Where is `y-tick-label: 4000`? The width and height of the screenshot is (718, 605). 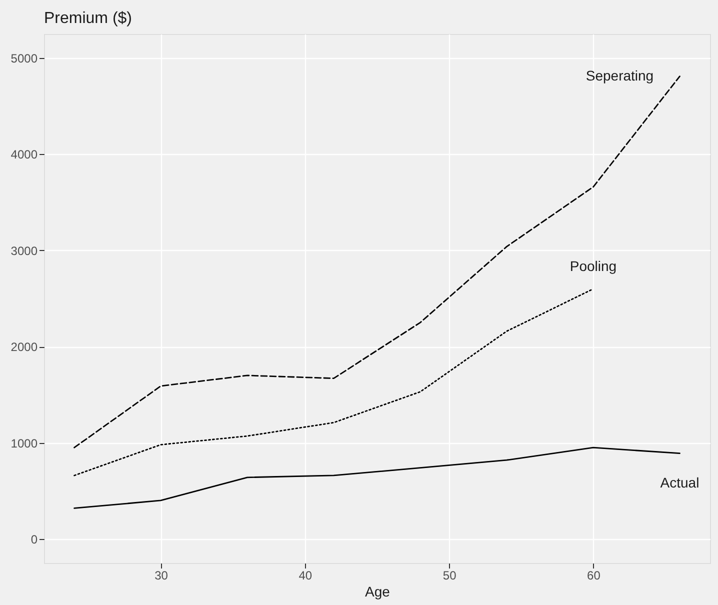 y-tick-label: 4000 is located at coordinates (24, 155).